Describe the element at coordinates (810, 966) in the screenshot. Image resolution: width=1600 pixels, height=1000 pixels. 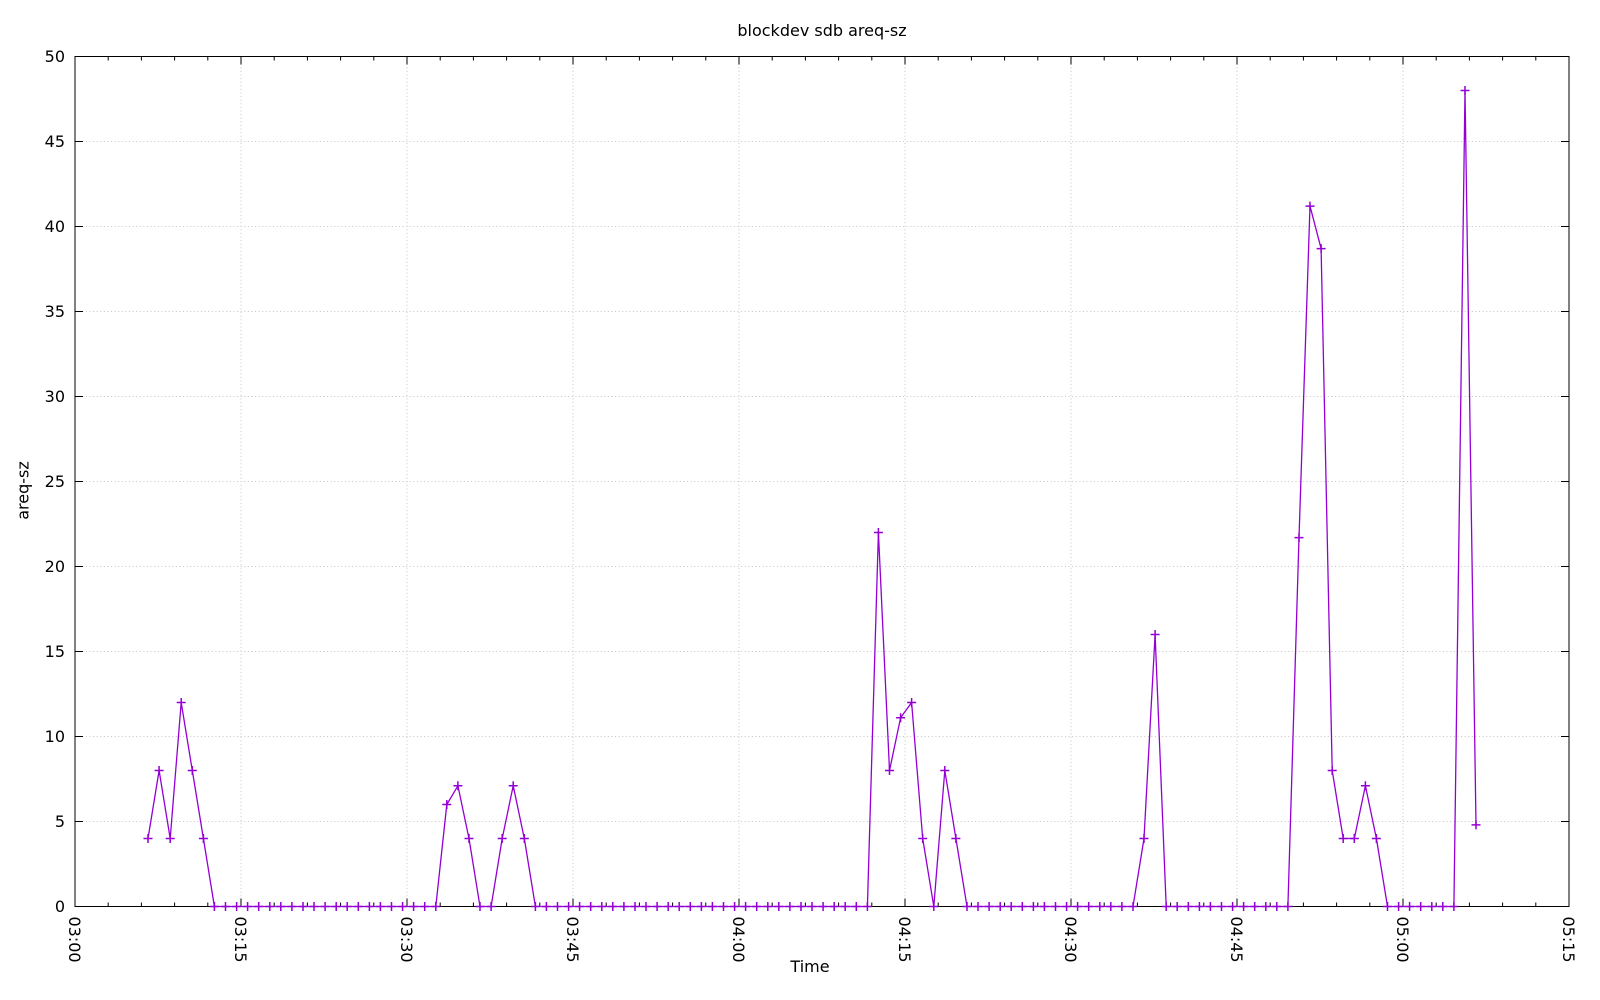
I see `x-axis-label: Time` at that location.